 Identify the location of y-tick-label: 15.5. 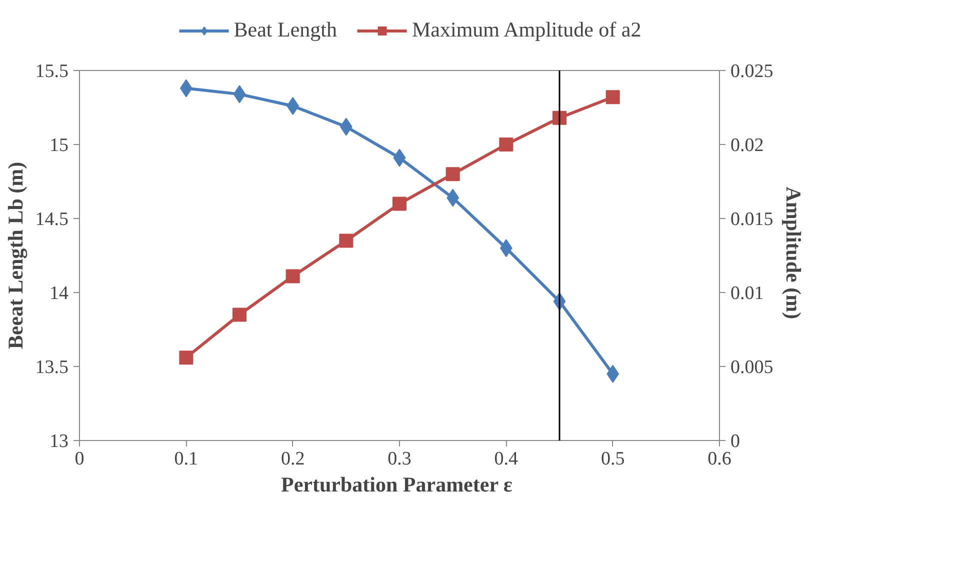
(51, 71).